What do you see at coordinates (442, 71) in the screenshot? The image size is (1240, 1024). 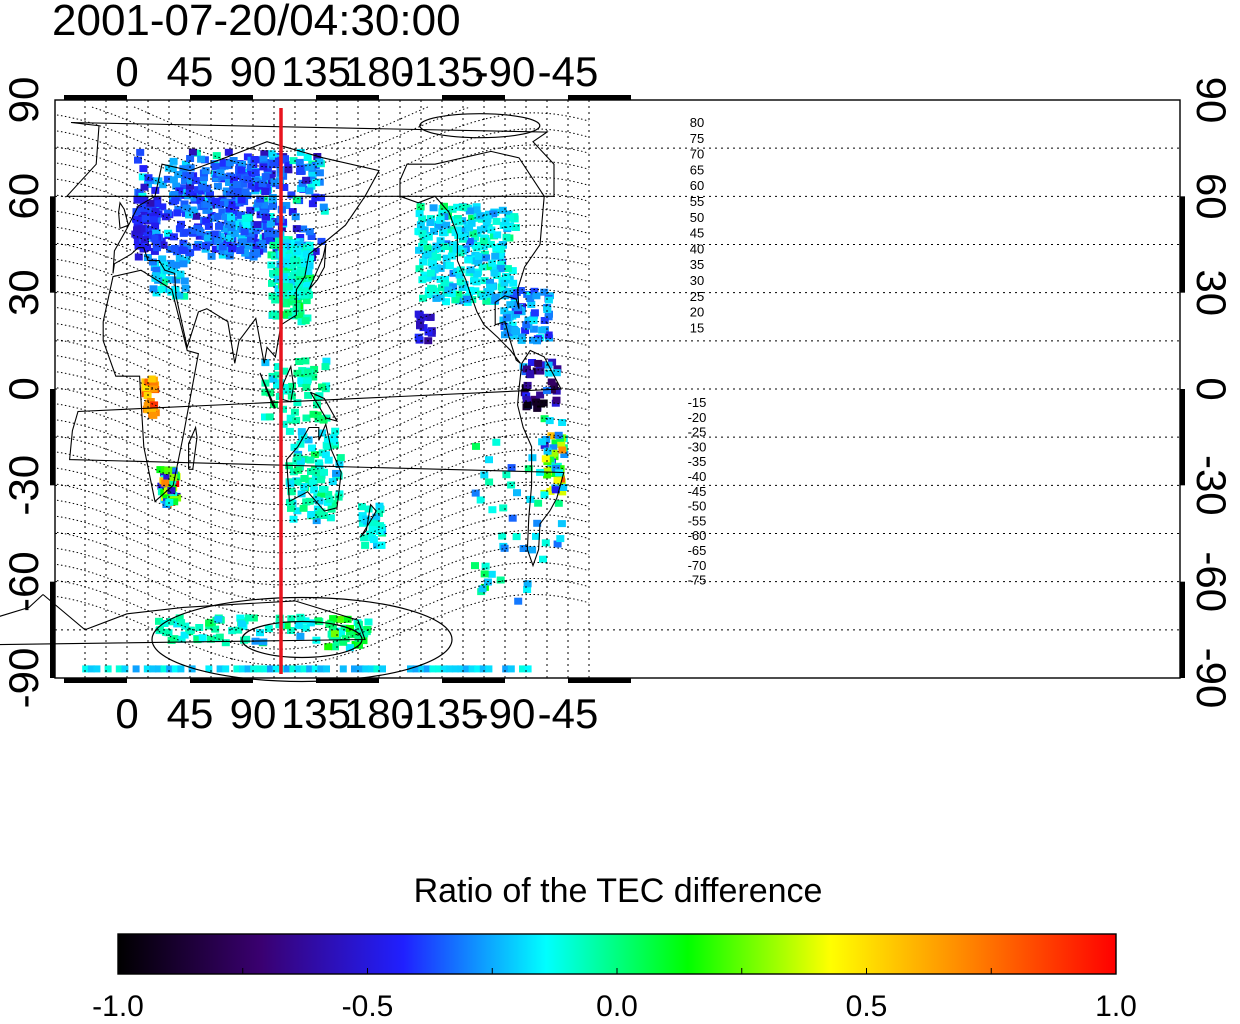 I see `top-longitude-tick-label: -135` at bounding box center [442, 71].